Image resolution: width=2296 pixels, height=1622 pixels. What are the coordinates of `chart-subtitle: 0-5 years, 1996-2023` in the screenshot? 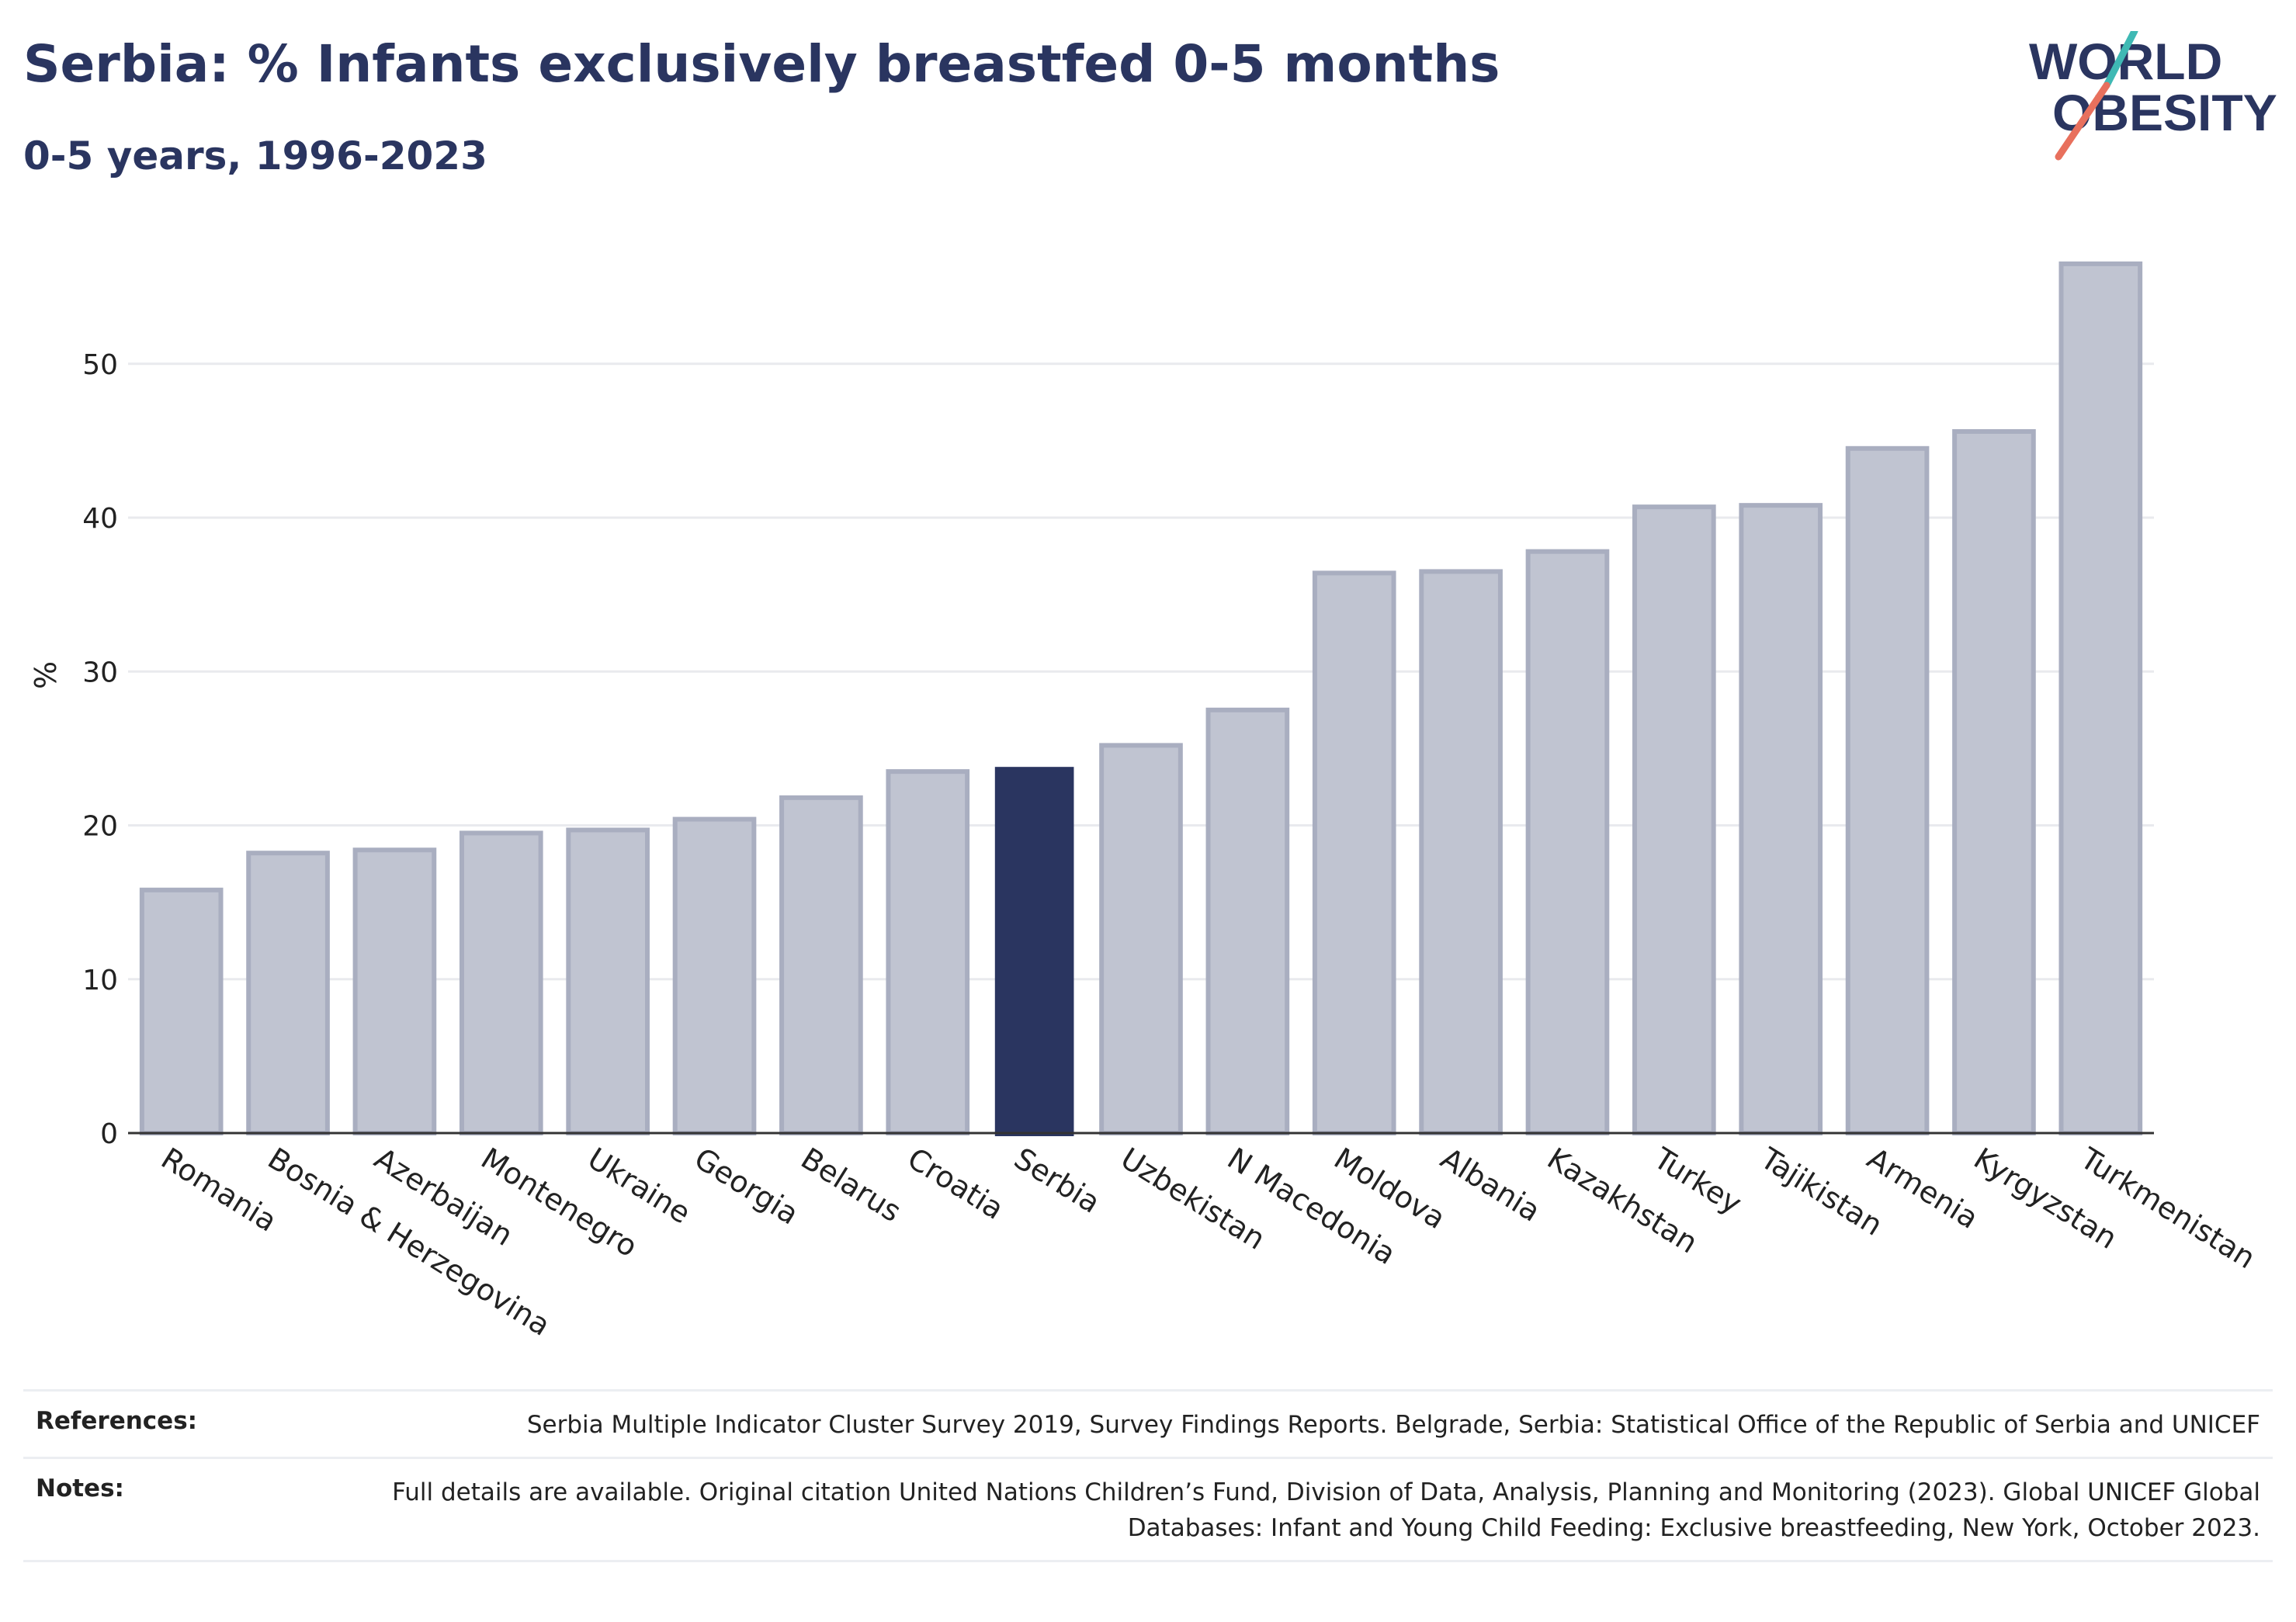 It's located at (255, 155).